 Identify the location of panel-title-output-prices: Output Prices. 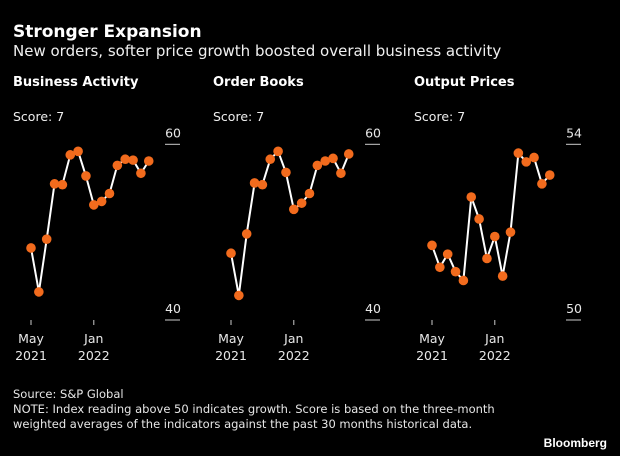
(464, 82).